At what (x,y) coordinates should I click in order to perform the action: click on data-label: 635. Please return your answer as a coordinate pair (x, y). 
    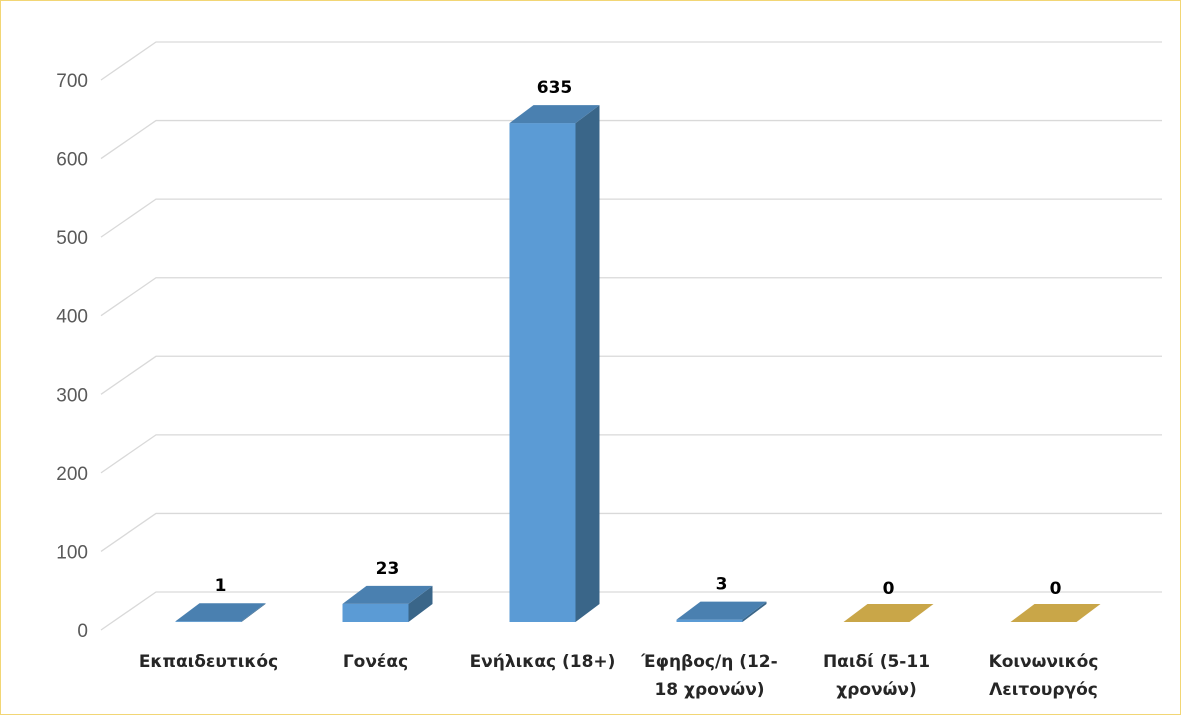
    Looking at the image, I should click on (555, 88).